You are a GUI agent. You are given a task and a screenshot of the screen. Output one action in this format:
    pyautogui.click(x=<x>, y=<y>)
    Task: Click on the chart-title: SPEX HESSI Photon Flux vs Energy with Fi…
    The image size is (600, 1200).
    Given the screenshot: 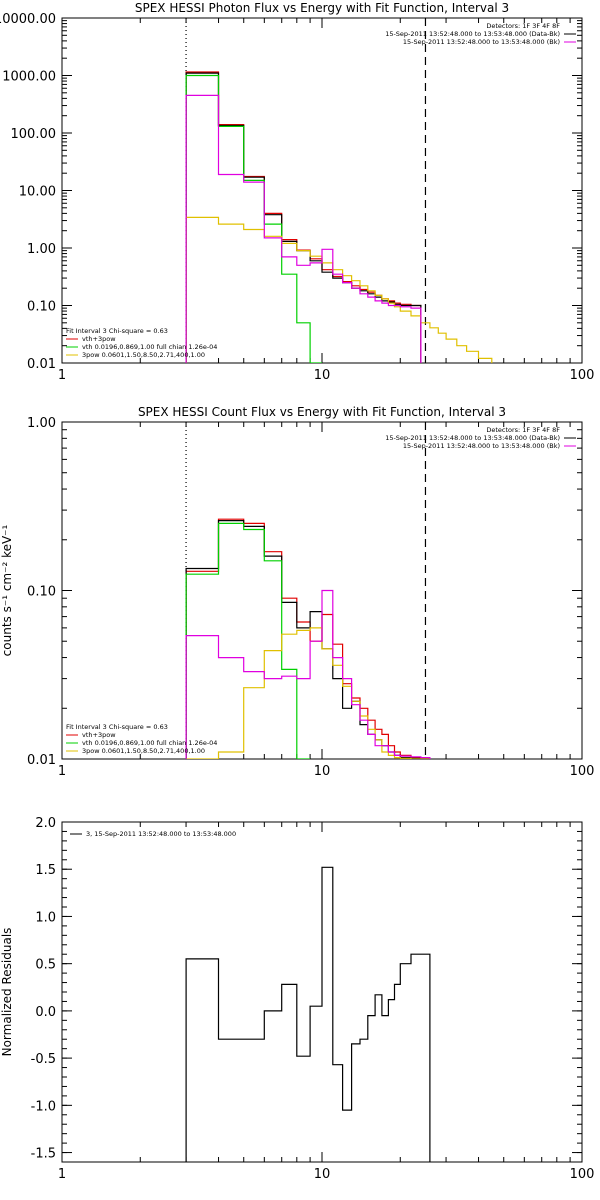 What is the action you would take?
    pyautogui.click(x=322, y=8)
    